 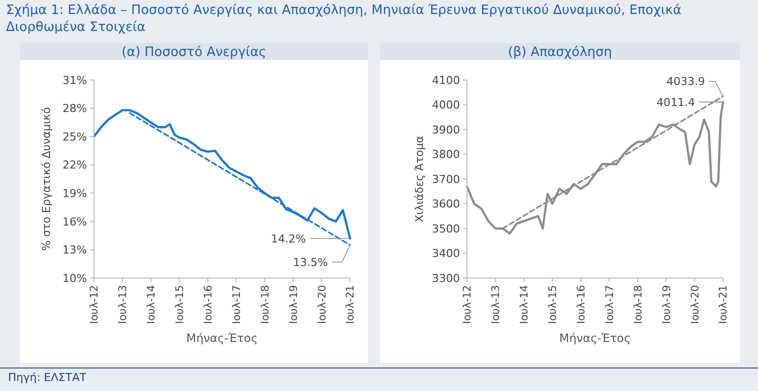 I want to click on y-axis-title: % στο Εργατικό Δυναμικό, so click(x=46, y=178).